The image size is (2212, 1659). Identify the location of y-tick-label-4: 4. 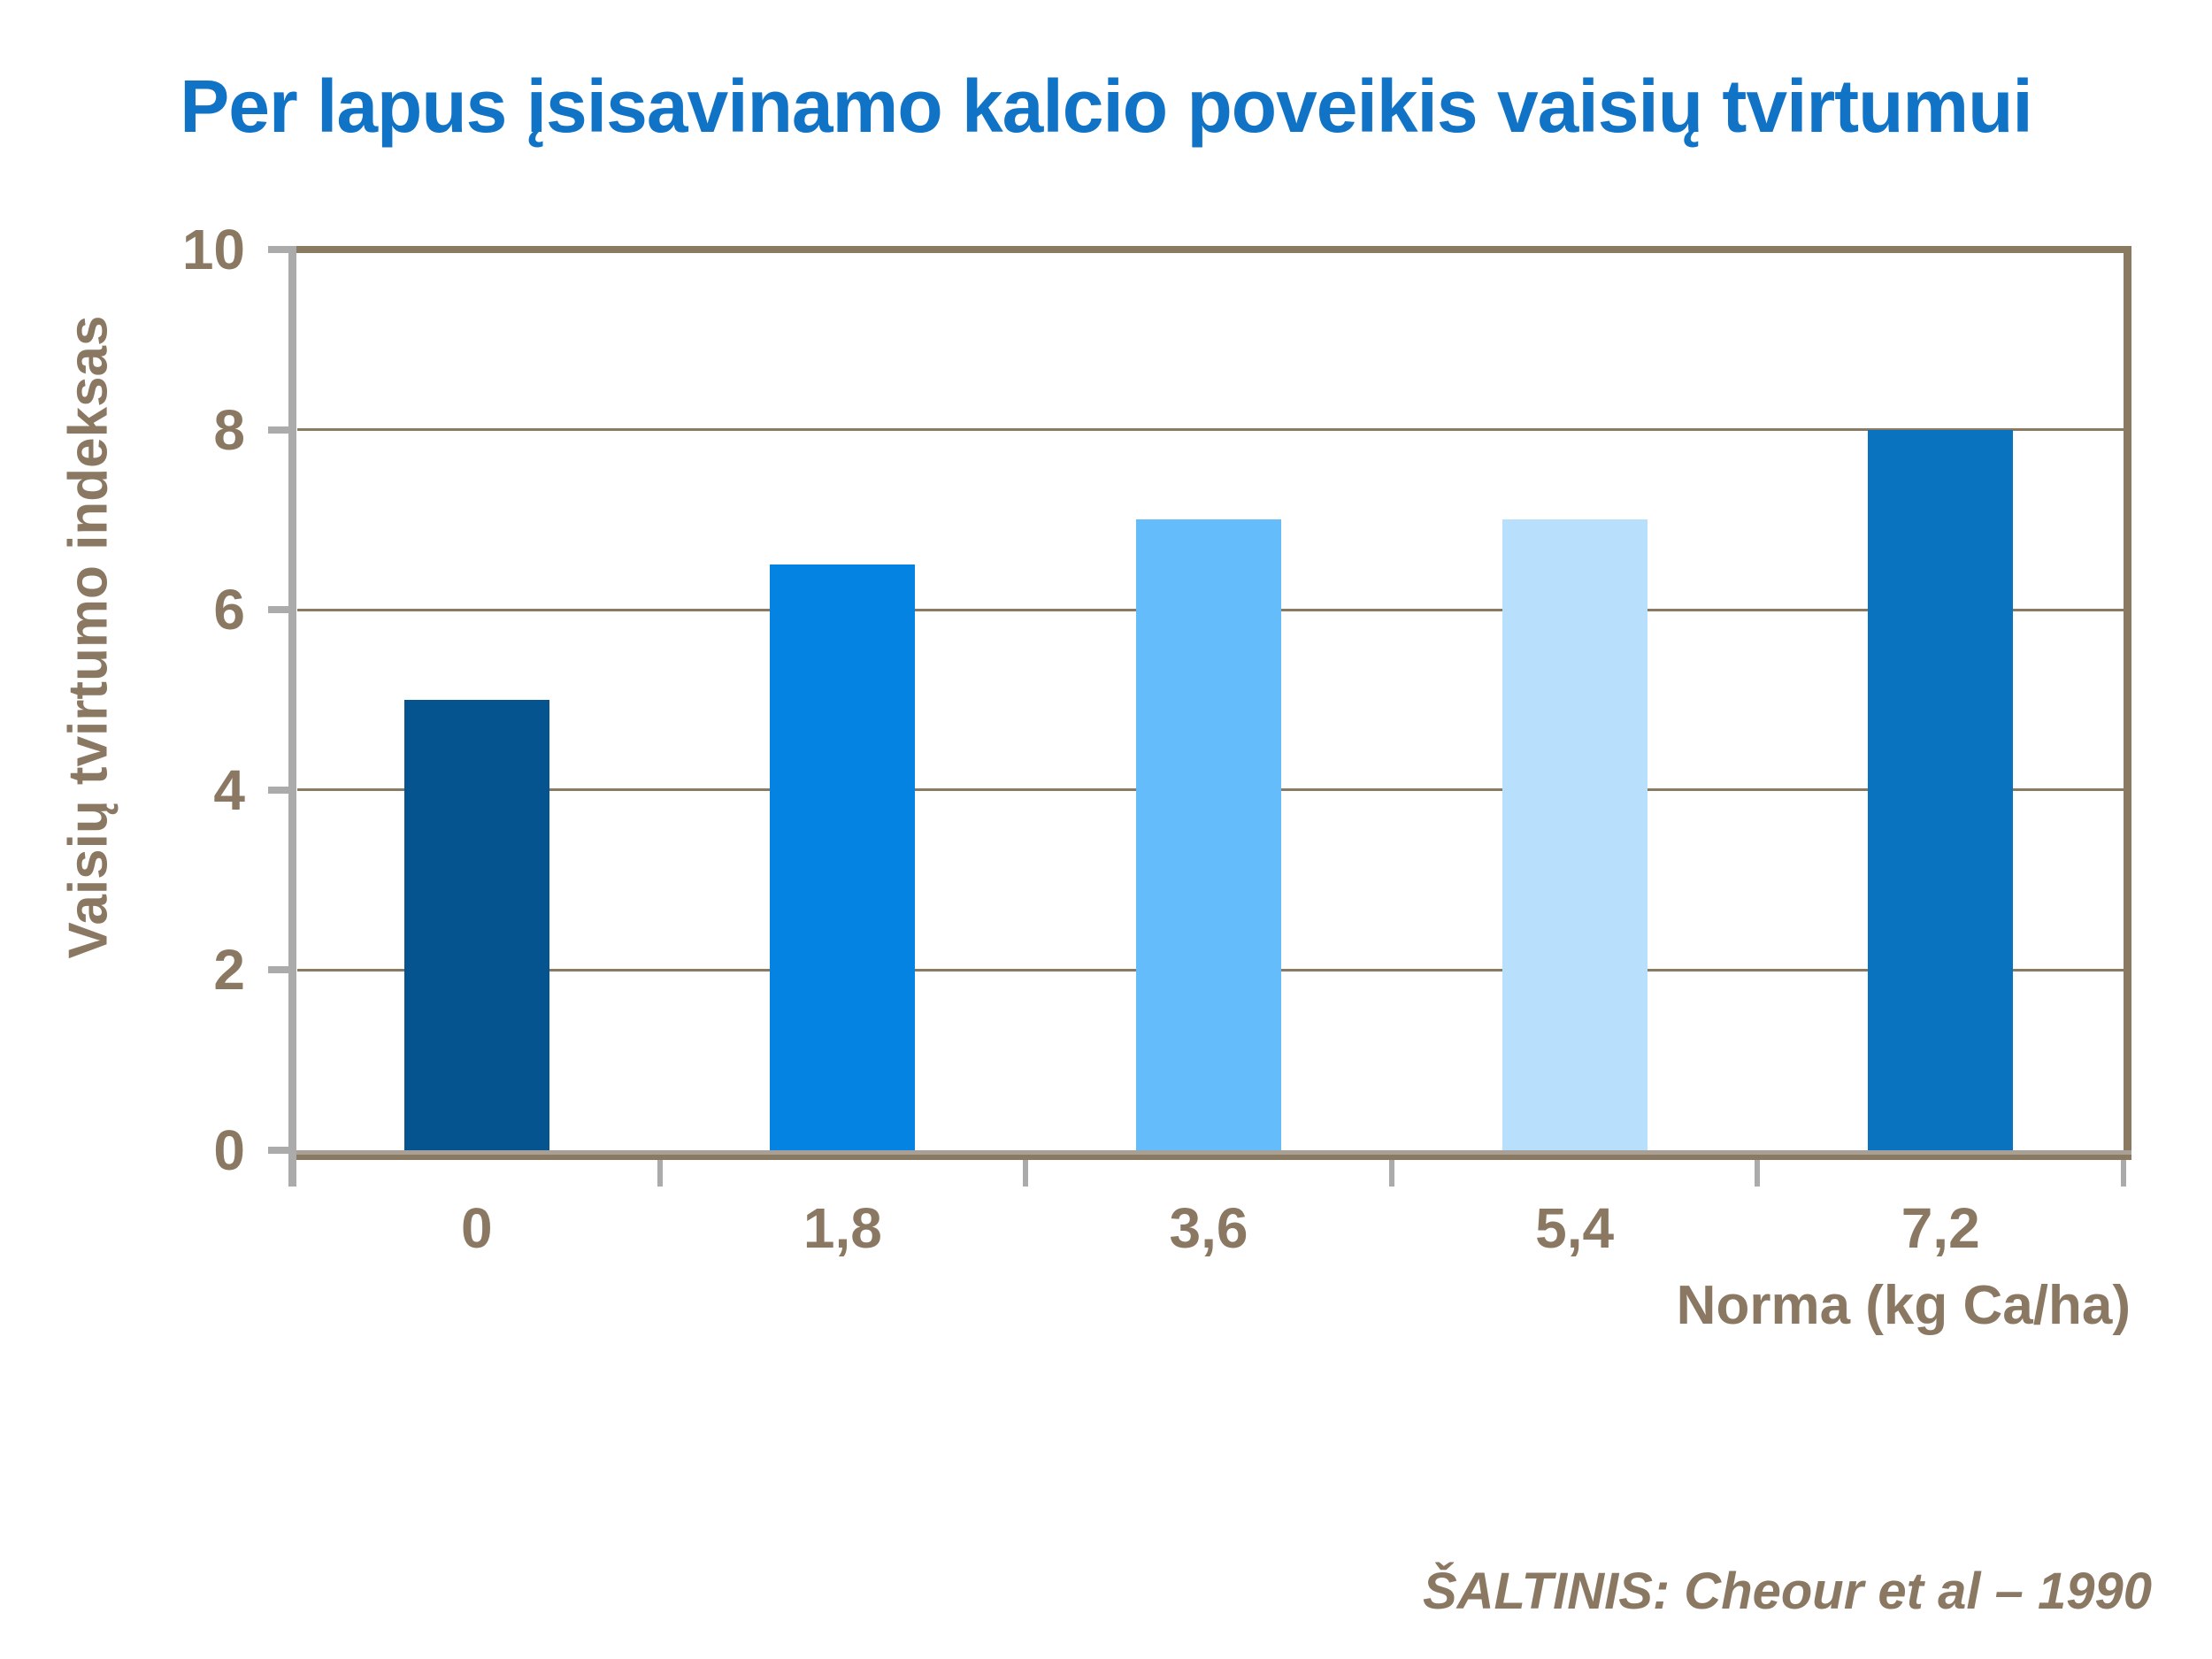
(229, 790).